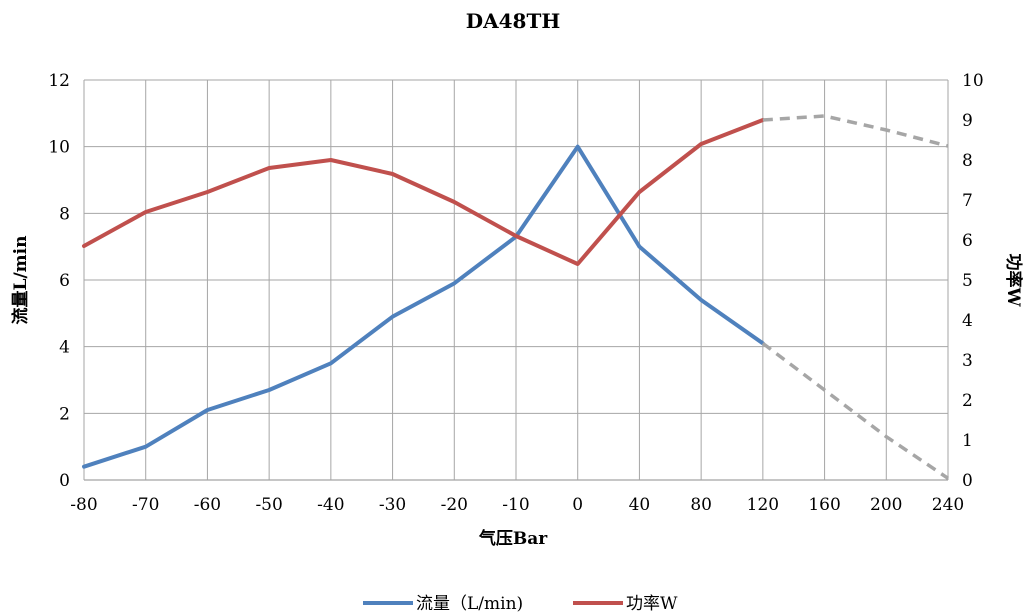  I want to click on x-tick-label: -60, so click(207, 505).